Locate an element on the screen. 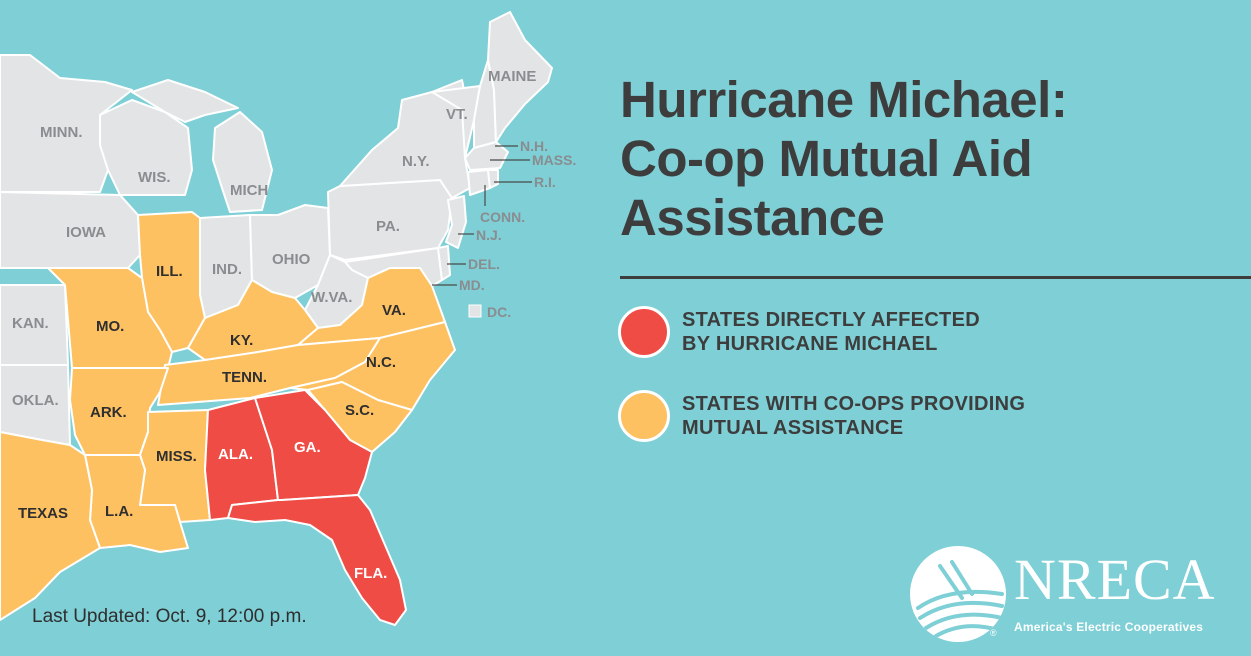 The width and height of the screenshot is (1251, 656). label-md: MD. is located at coordinates (472, 285).